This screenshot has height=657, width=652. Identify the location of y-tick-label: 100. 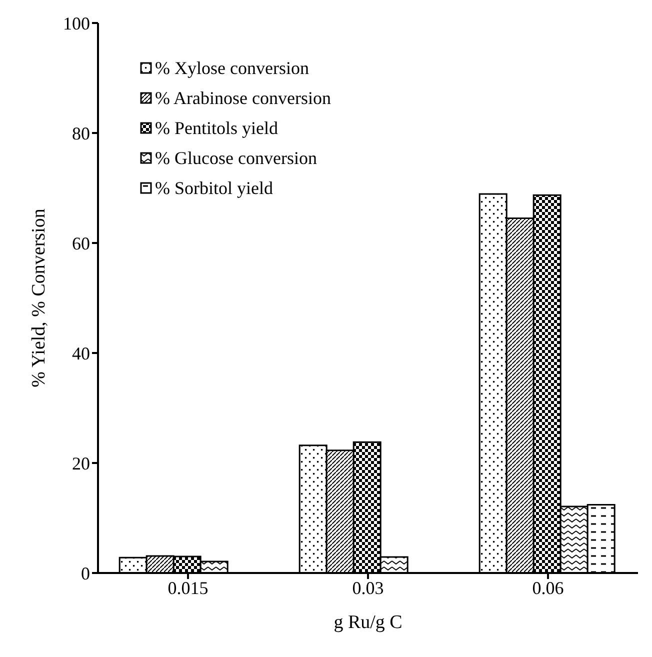
(76, 23).